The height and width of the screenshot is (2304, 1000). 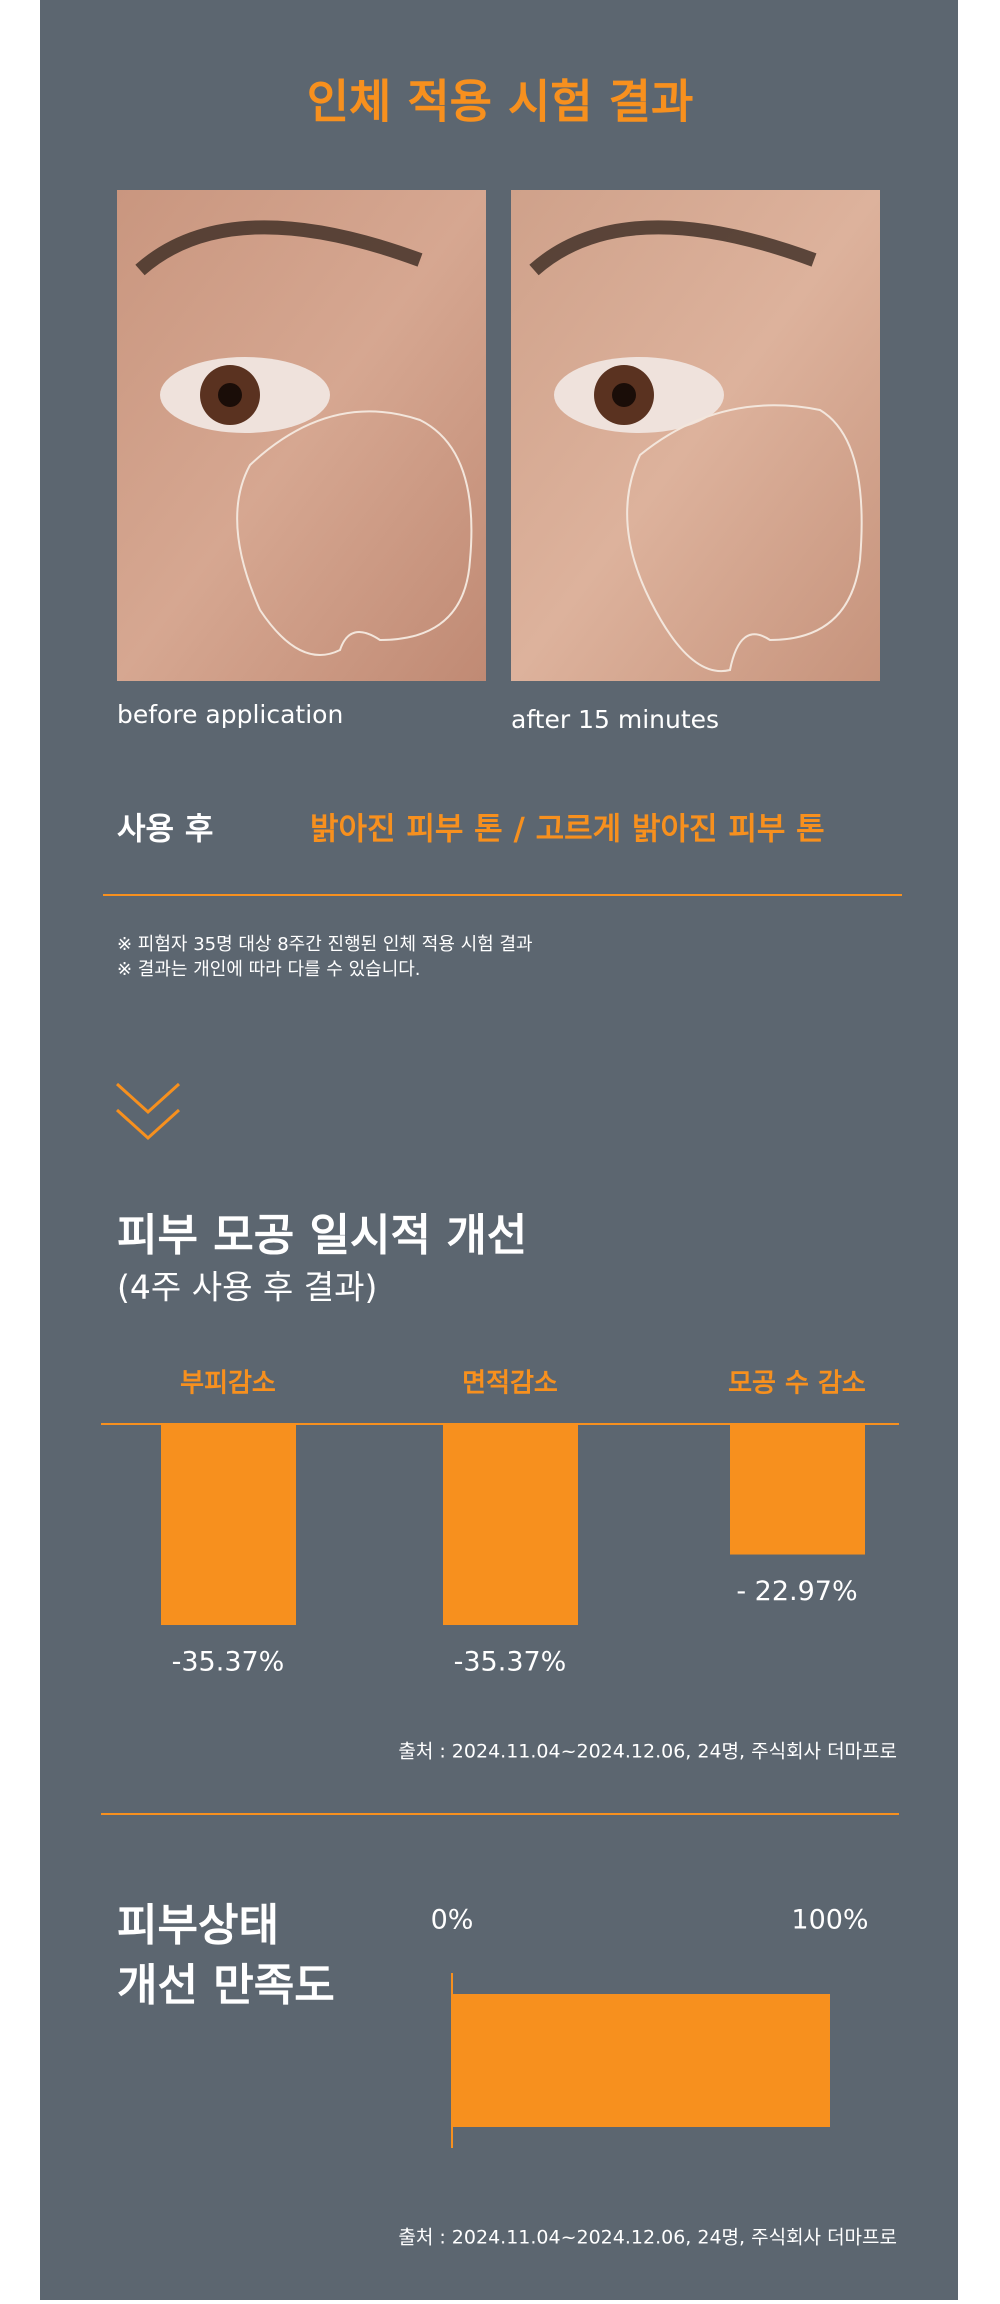 What do you see at coordinates (796, 1591) in the screenshot?
I see `value-label: - 22.97%` at bounding box center [796, 1591].